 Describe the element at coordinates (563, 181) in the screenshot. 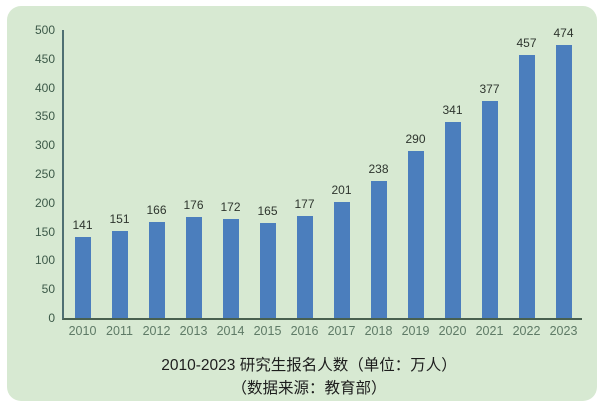

I see `bar-2023` at that location.